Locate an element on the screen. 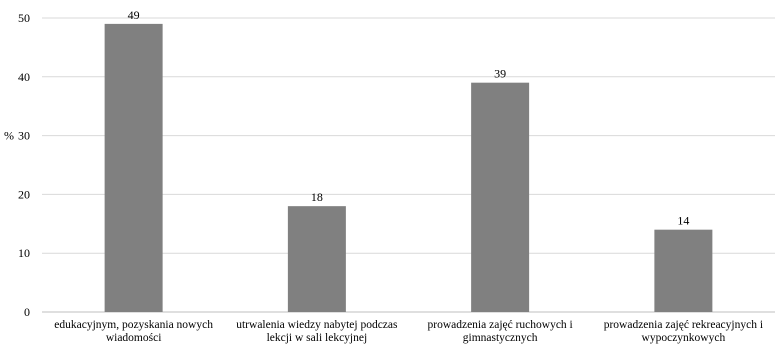 The image size is (777, 347). x-tick-label: wiadomości is located at coordinates (134, 338).